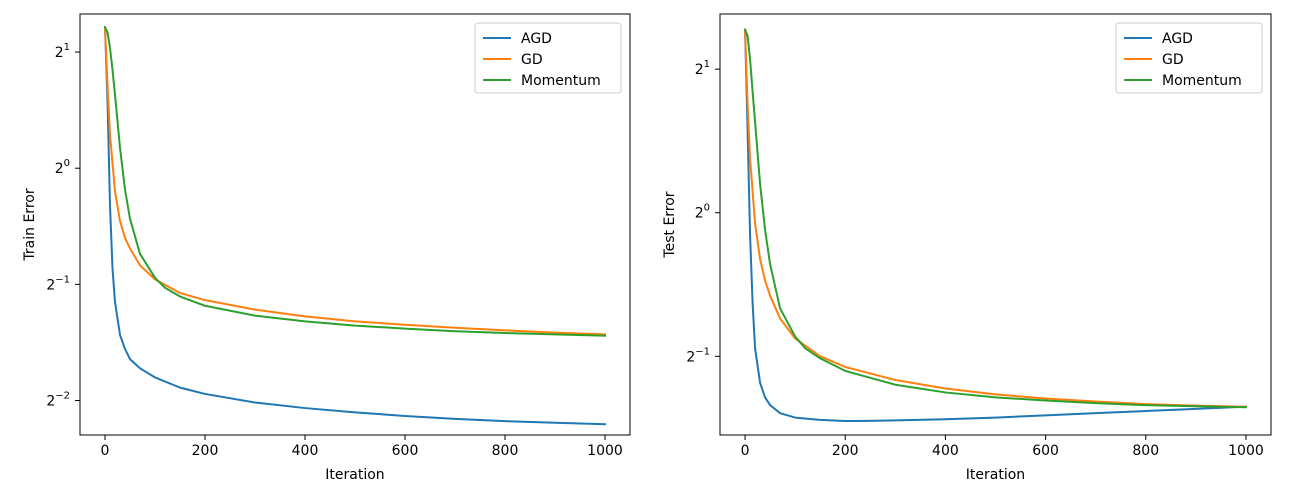 The height and width of the screenshot is (492, 1290). Describe the element at coordinates (670, 224) in the screenshot. I see `y-axis-label: Test Error` at that location.